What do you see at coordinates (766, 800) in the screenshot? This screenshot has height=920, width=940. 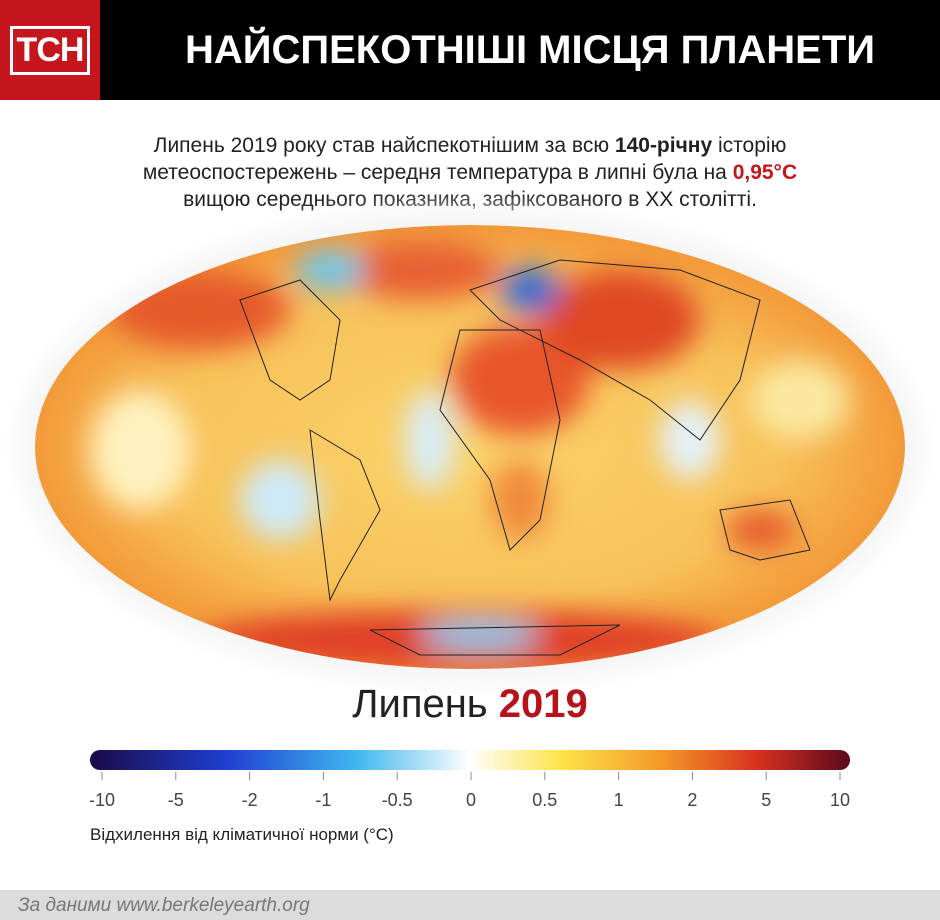 I see `colorbar-tick-label: 5` at bounding box center [766, 800].